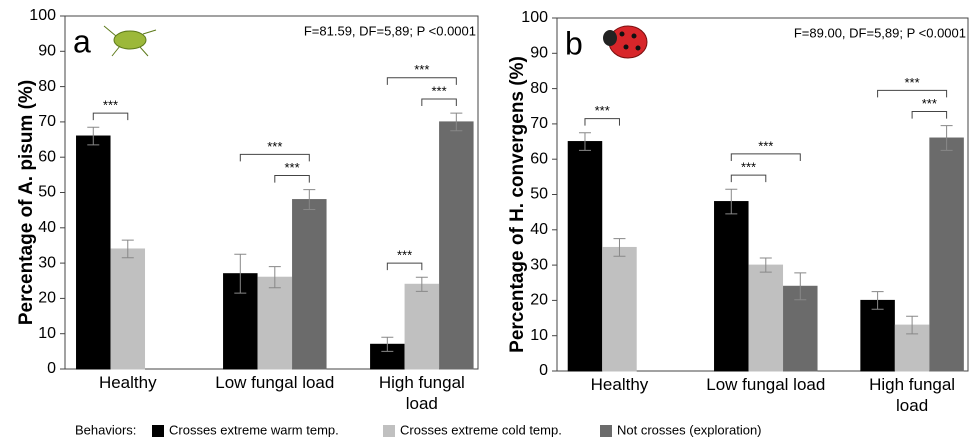 The width and height of the screenshot is (972, 445). Describe the element at coordinates (689, 429) in the screenshot. I see `legend-label: Not crosses (exploration)` at that location.